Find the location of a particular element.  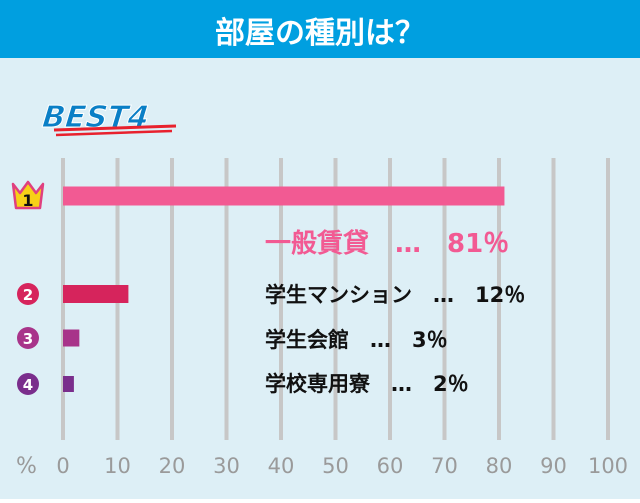

header-background is located at coordinates (320, 29).